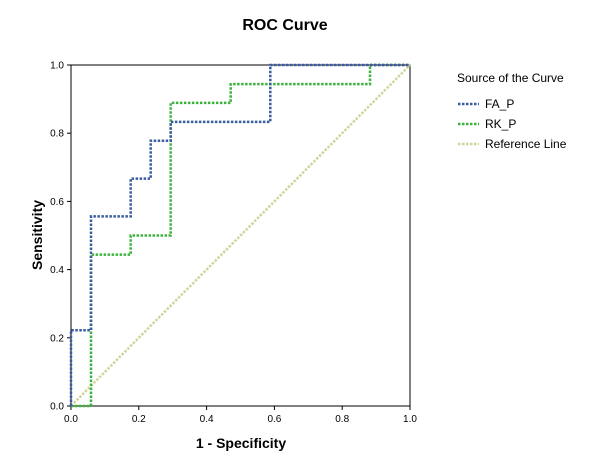 The image size is (591, 471). I want to click on y-tick-label: 0.6, so click(57, 202).